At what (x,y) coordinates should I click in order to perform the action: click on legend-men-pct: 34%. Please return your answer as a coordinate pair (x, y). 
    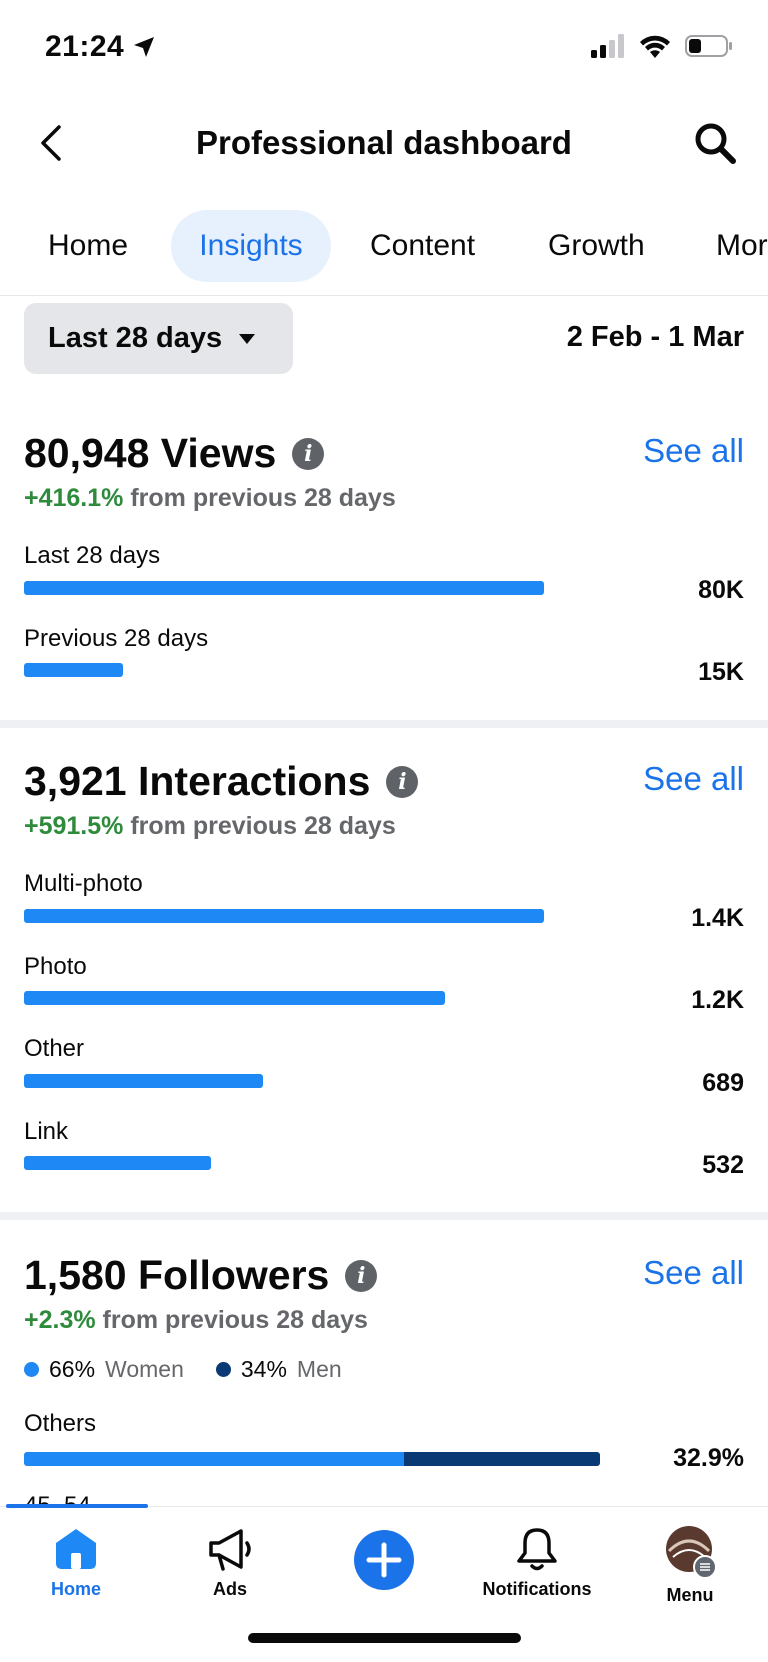
    Looking at the image, I should click on (263, 1369).